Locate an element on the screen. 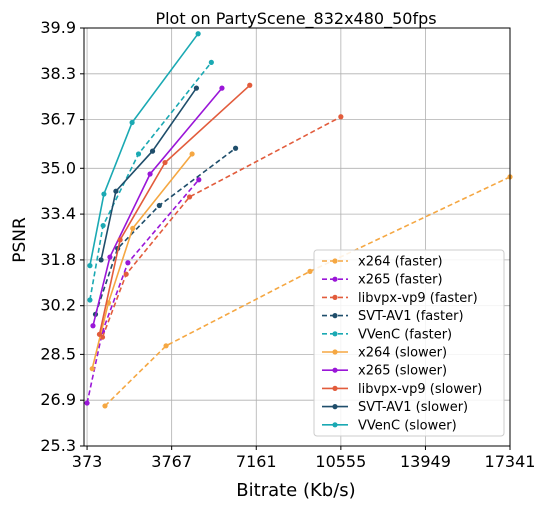 The height and width of the screenshot is (508, 540). legend-label: x265 (faster) is located at coordinates (400, 280).